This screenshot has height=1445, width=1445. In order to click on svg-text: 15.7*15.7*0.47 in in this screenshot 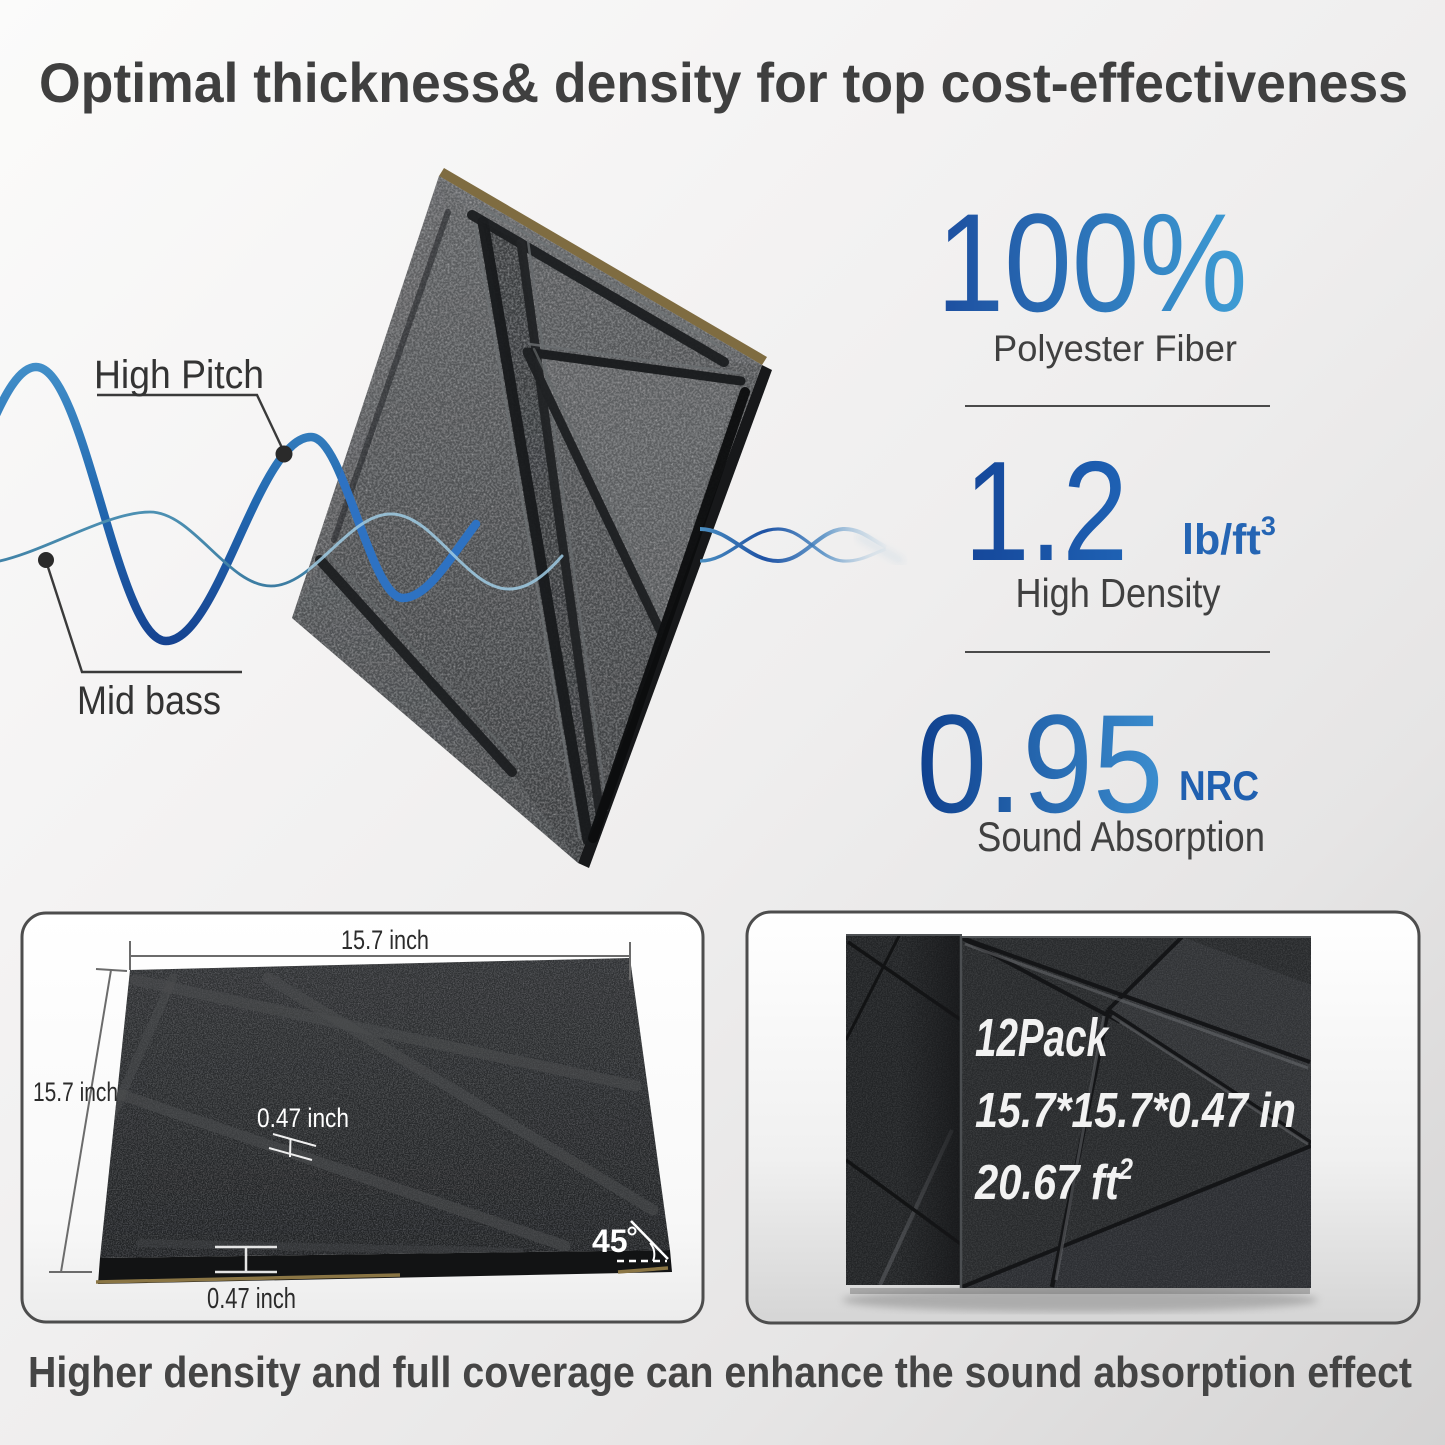, I will do `click(1135, 1111)`.